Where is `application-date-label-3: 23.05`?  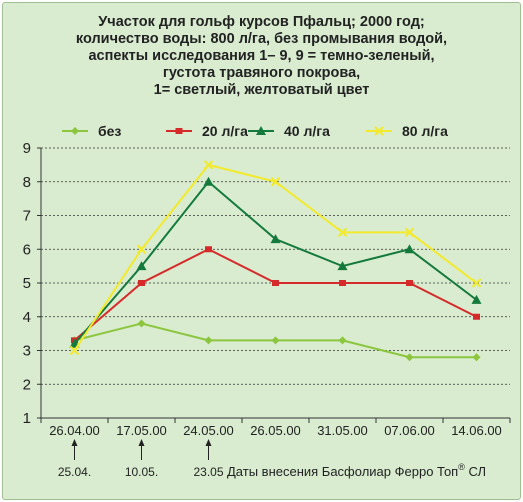
application-date-label-3: 23.05 is located at coordinates (208, 472).